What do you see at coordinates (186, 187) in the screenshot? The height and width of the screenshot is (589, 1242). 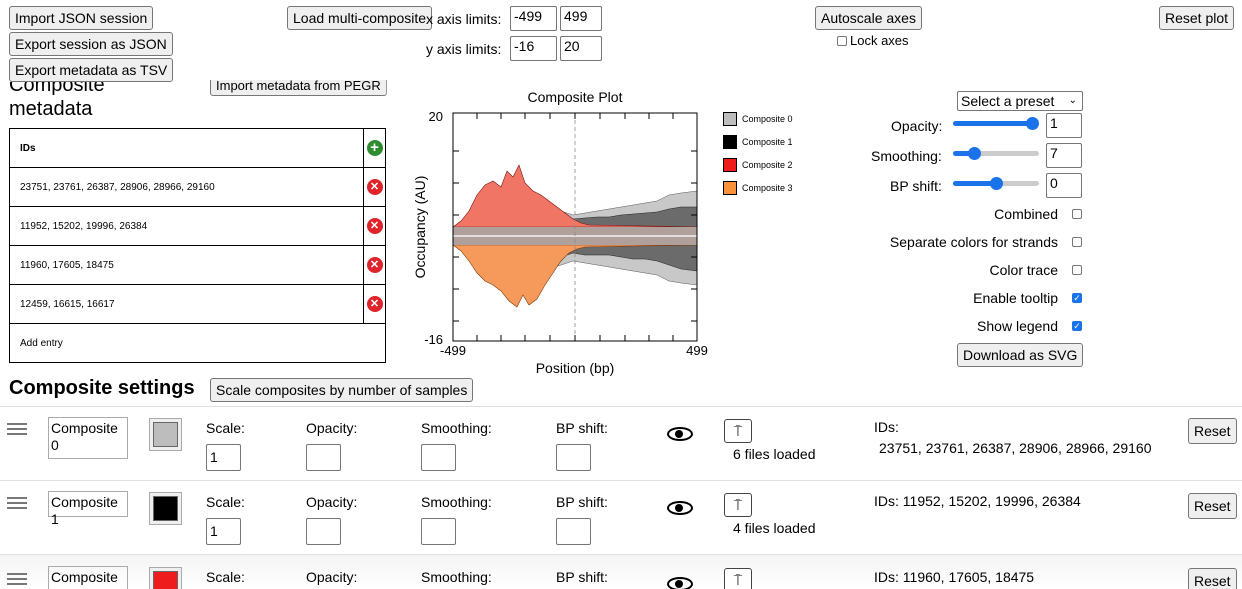 I see `metadata-ids-cell: 23751, 23761, 26387, 28906, 28966, 29160` at bounding box center [186, 187].